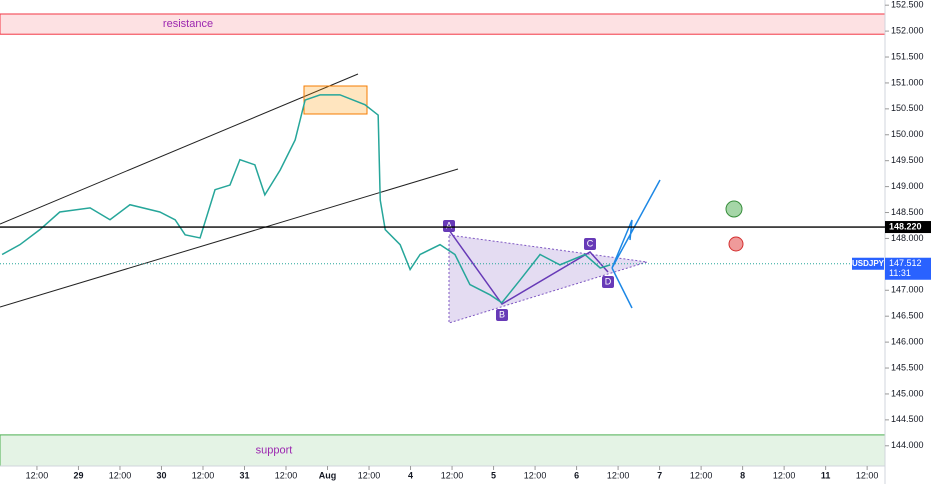 Image resolution: width=931 pixels, height=484 pixels. Describe the element at coordinates (907, 30) in the screenshot. I see `y-tick-label: 152.000` at that location.